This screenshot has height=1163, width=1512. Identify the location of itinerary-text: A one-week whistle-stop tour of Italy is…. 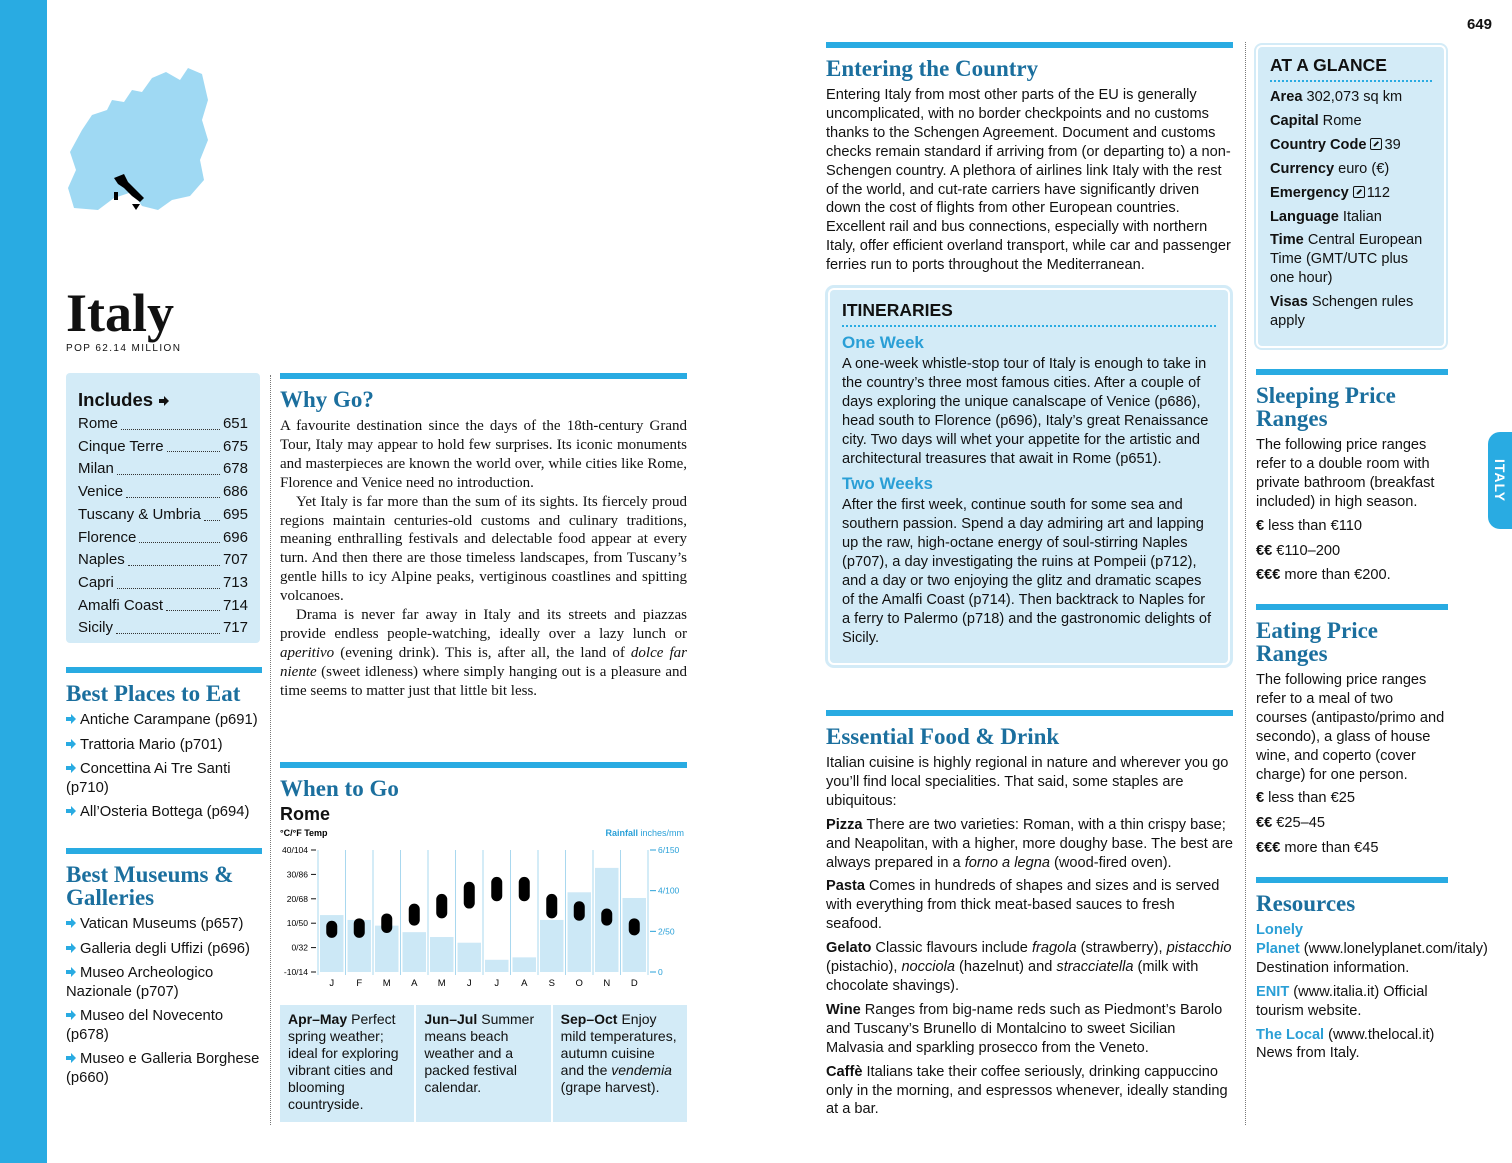
(1025, 411).